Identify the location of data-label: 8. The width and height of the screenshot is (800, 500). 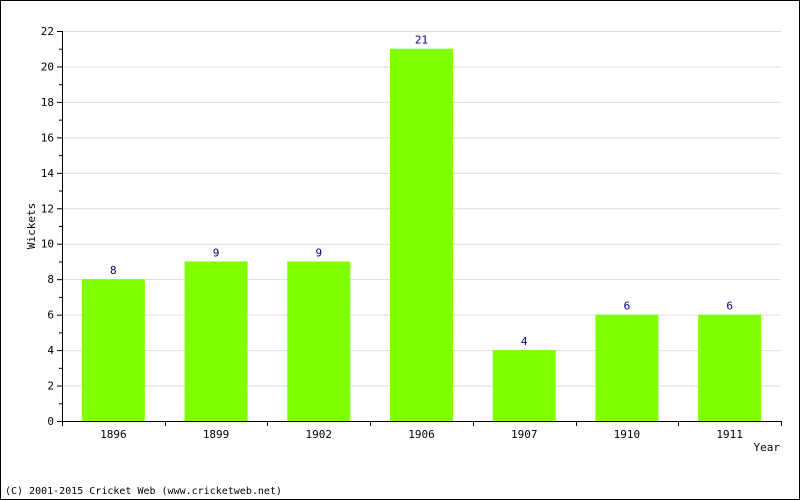
(113, 270).